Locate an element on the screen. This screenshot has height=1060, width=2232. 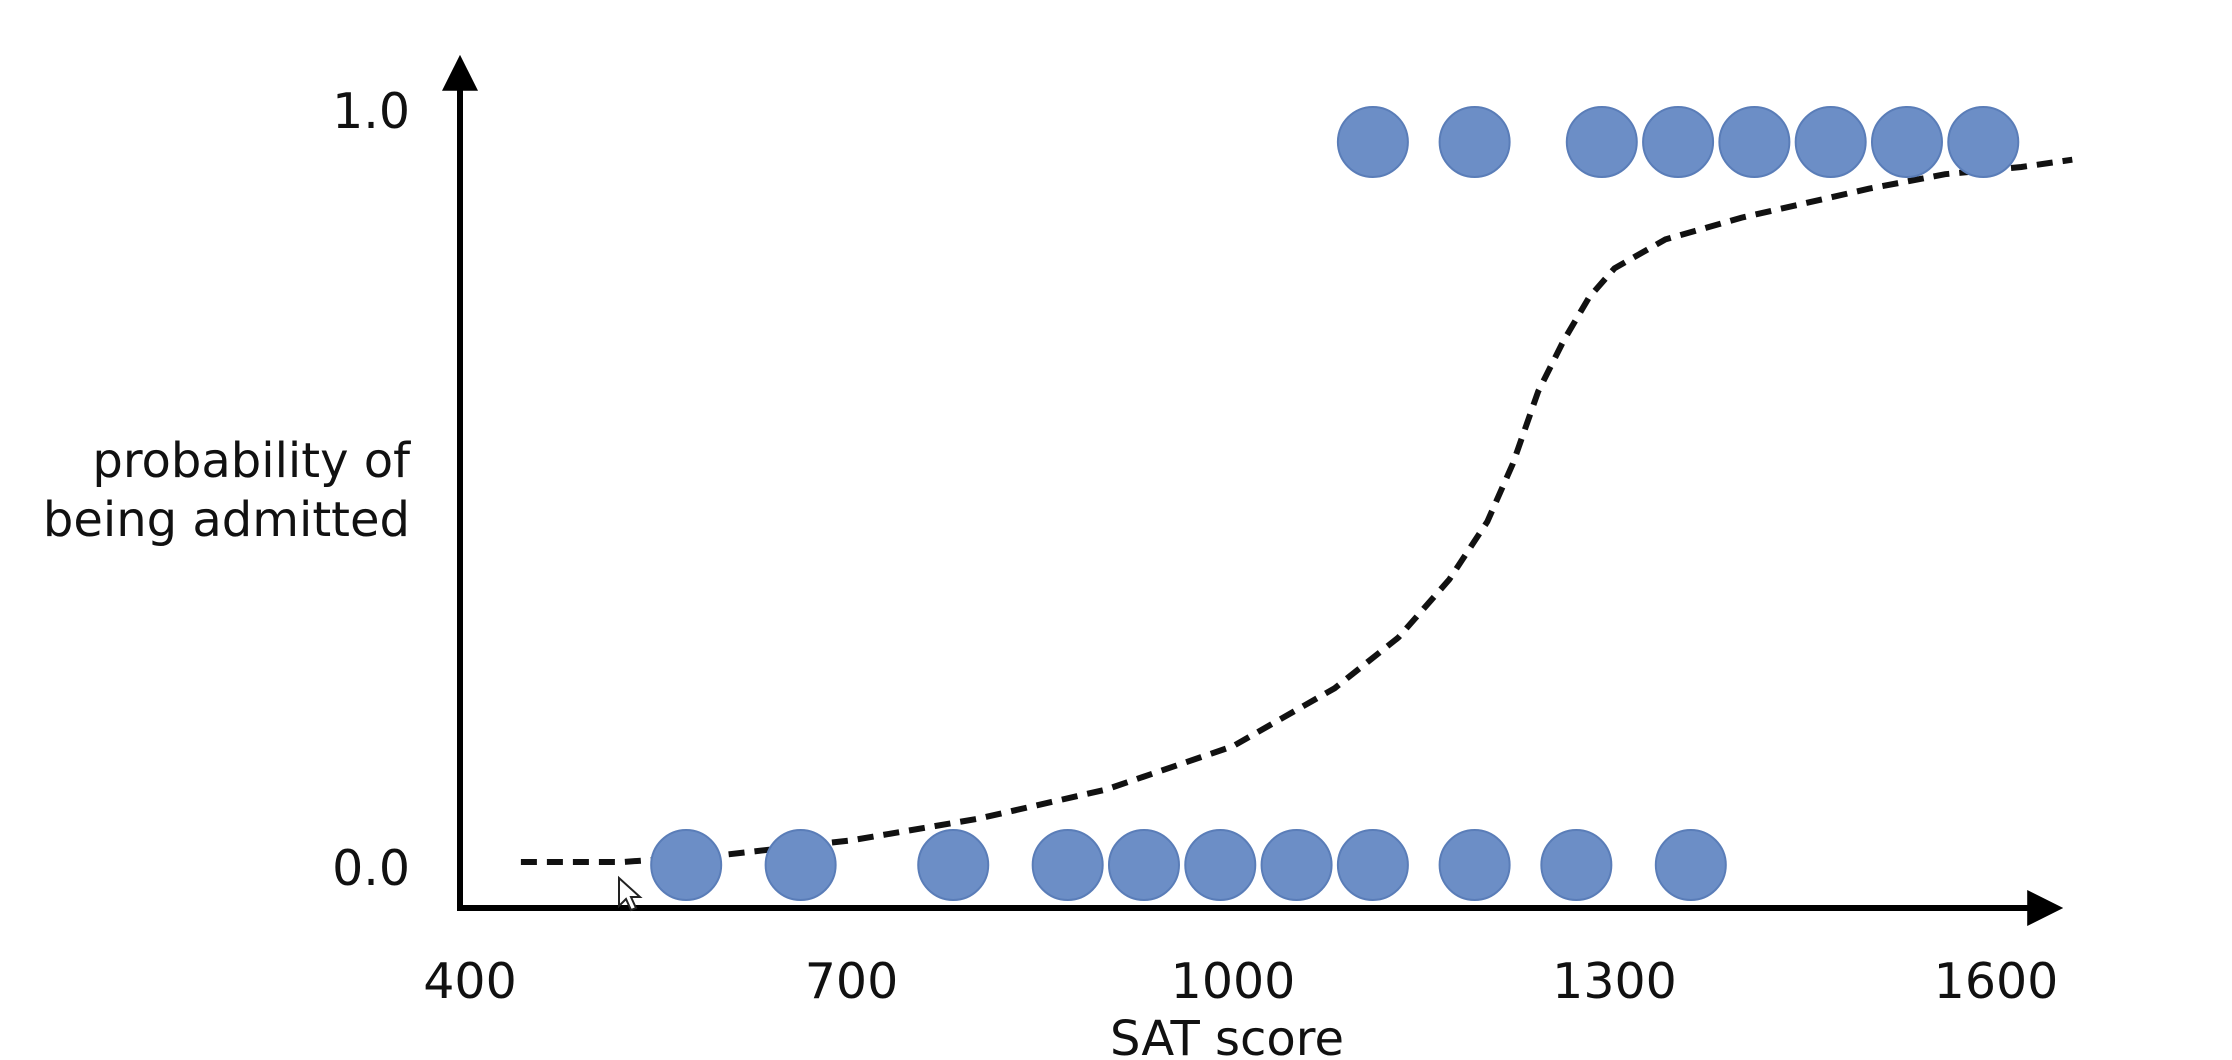
y-tick-label: 0.0 is located at coordinates (371, 868).